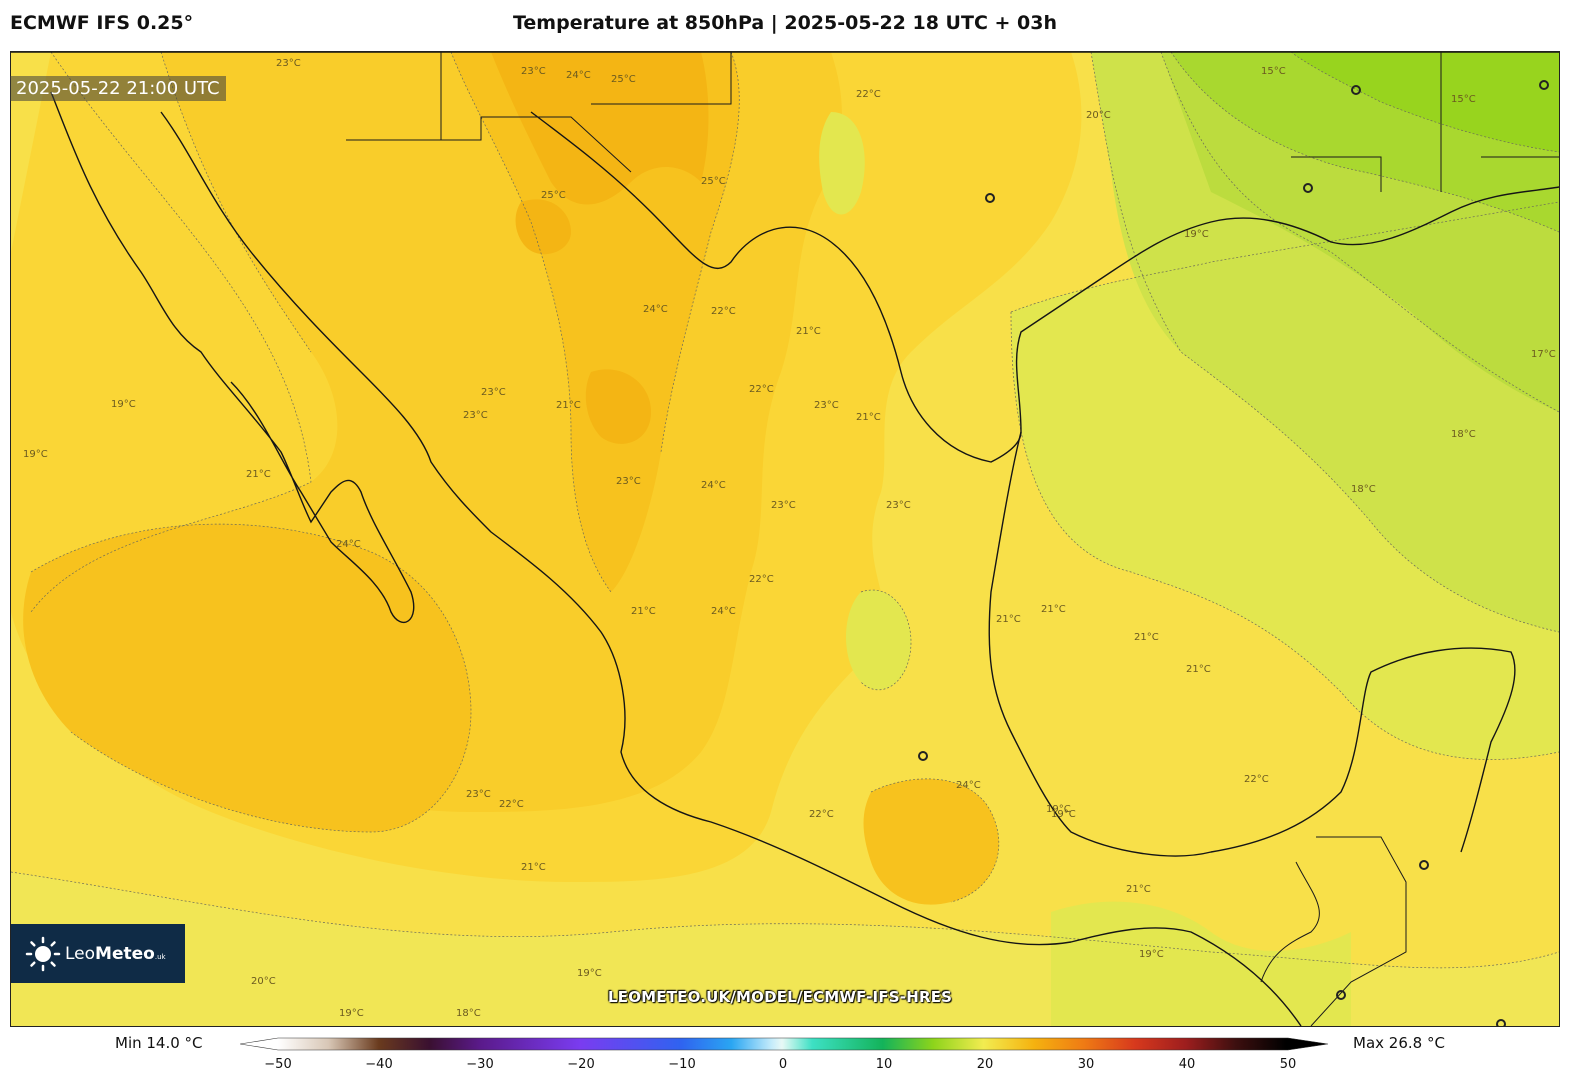  Describe the element at coordinates (931, 841) in the screenshot. I see `field-24c-south` at that location.